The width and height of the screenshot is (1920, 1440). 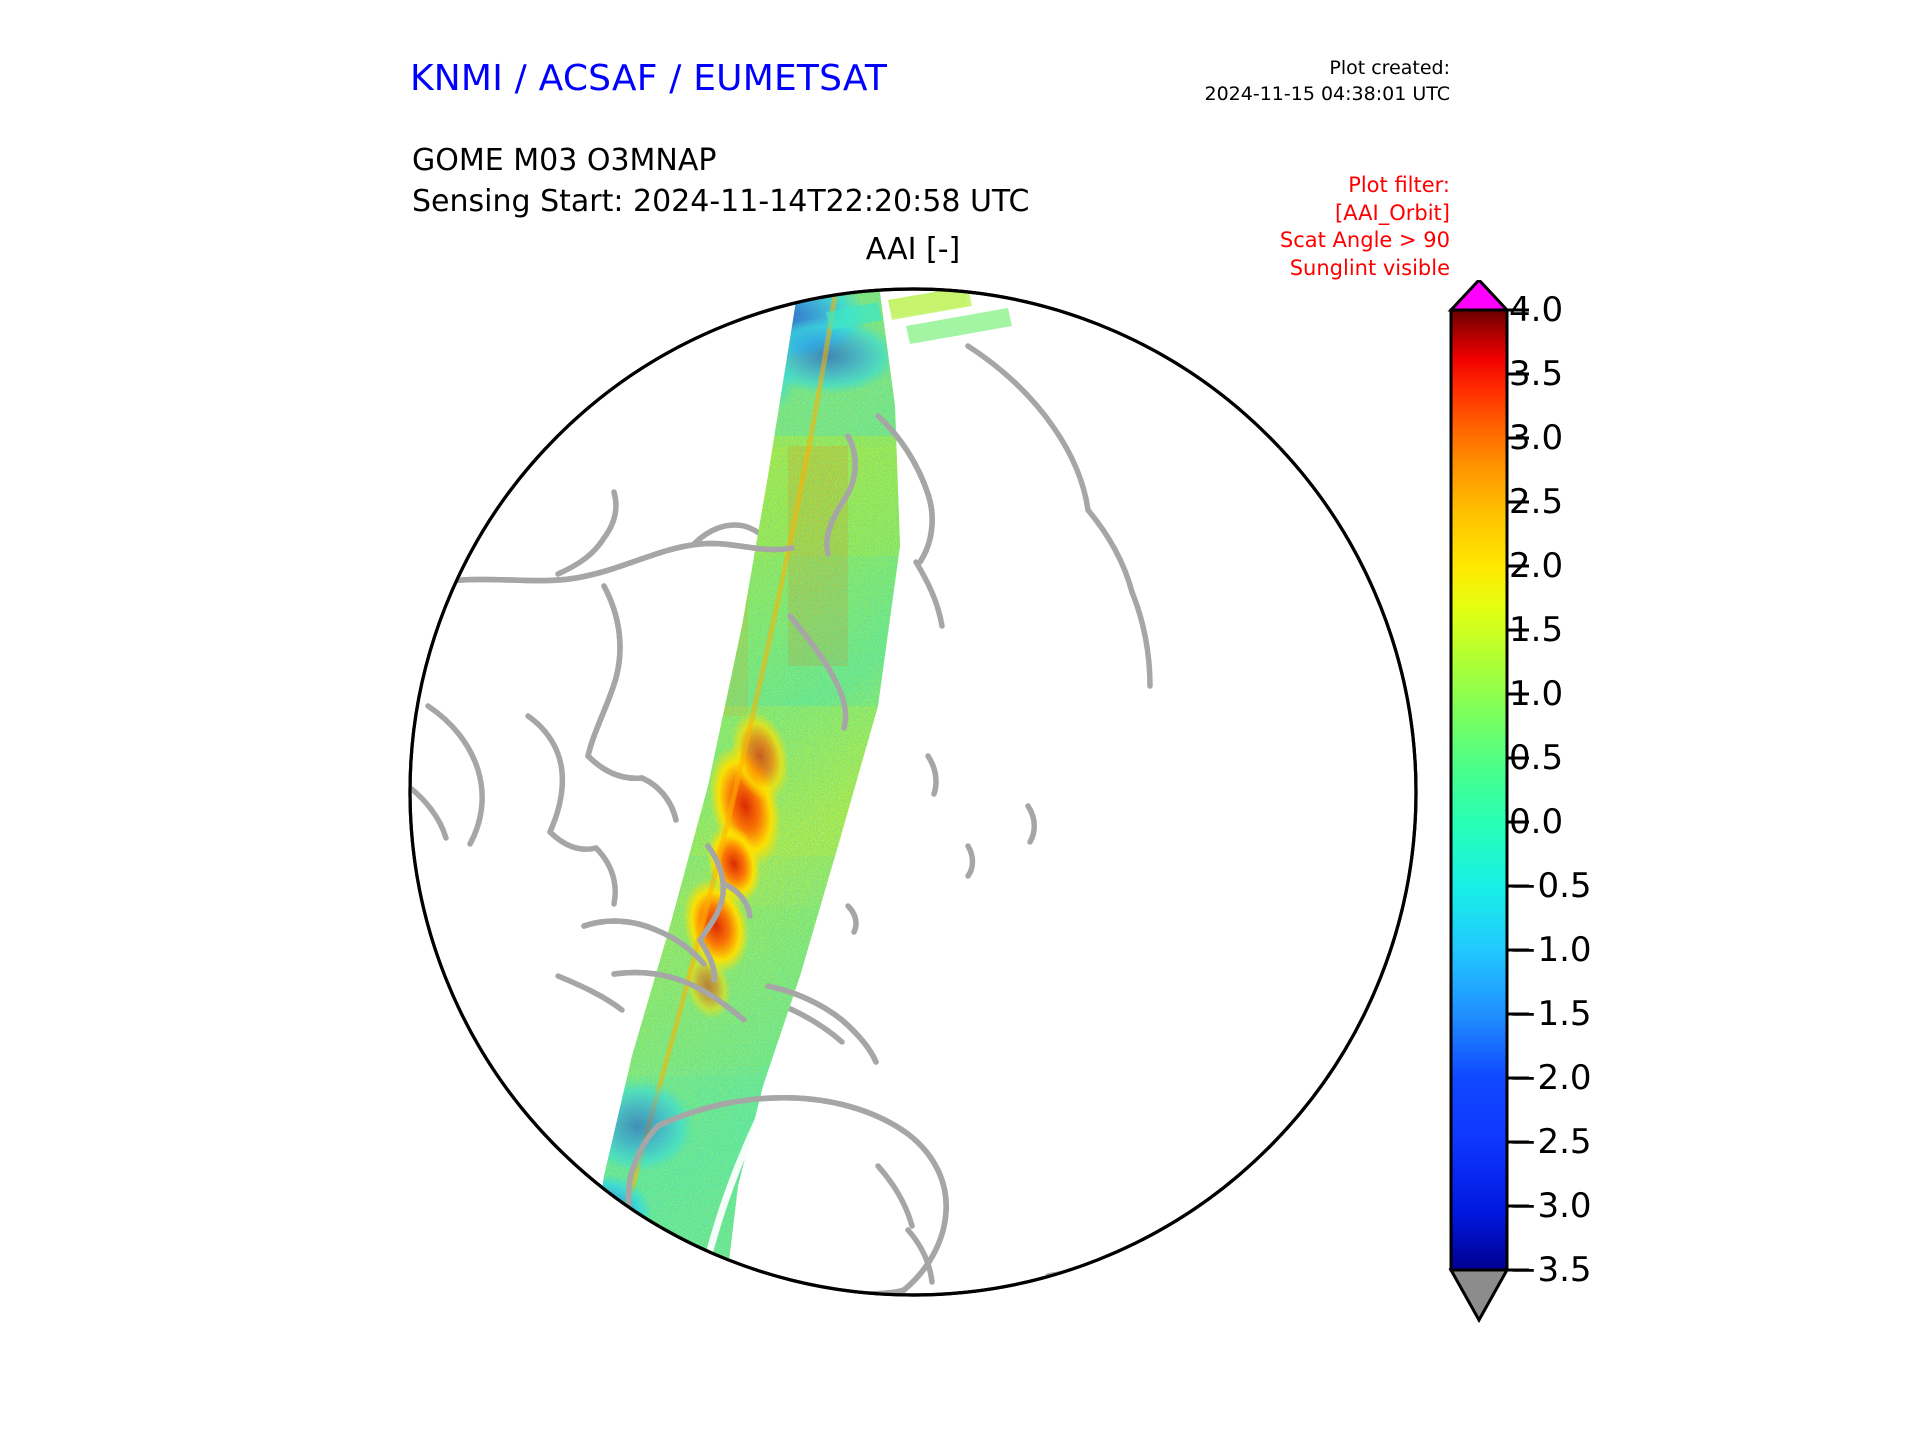 What do you see at coordinates (1399, 185) in the screenshot?
I see `plot-filter-label: Plot filter:` at bounding box center [1399, 185].